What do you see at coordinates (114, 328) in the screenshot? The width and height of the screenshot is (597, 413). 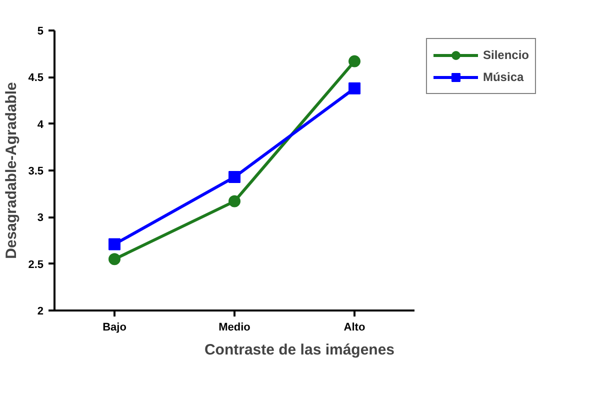 I see `x-tick-label: Bajo` at bounding box center [114, 328].